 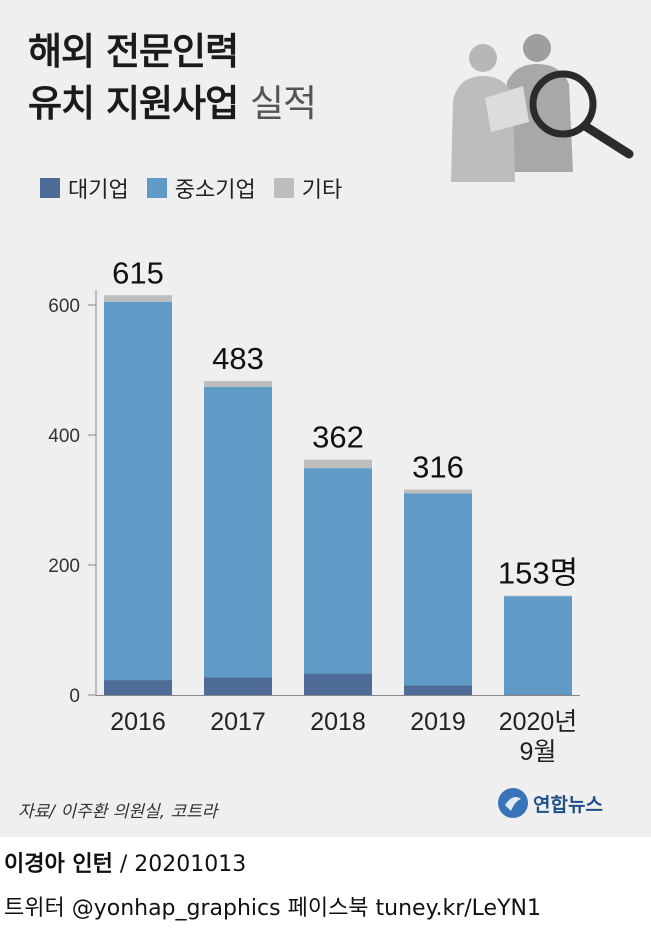 What do you see at coordinates (513, 803) in the screenshot?
I see `yonhap-globe-icon` at bounding box center [513, 803].